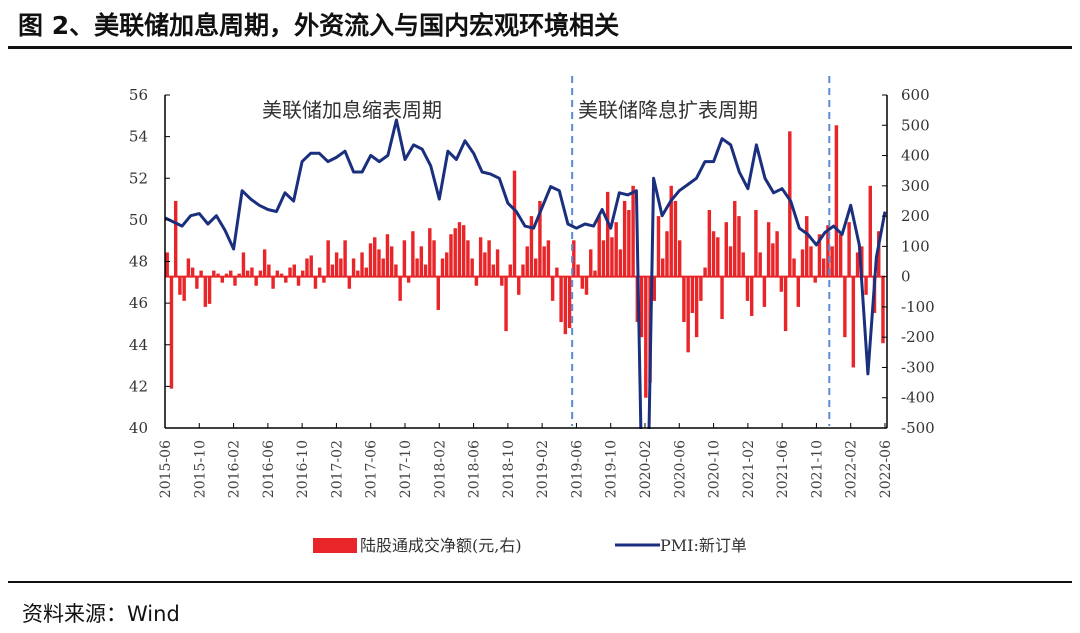  I want to click on x-tick-label: 2019-06, so click(577, 469).